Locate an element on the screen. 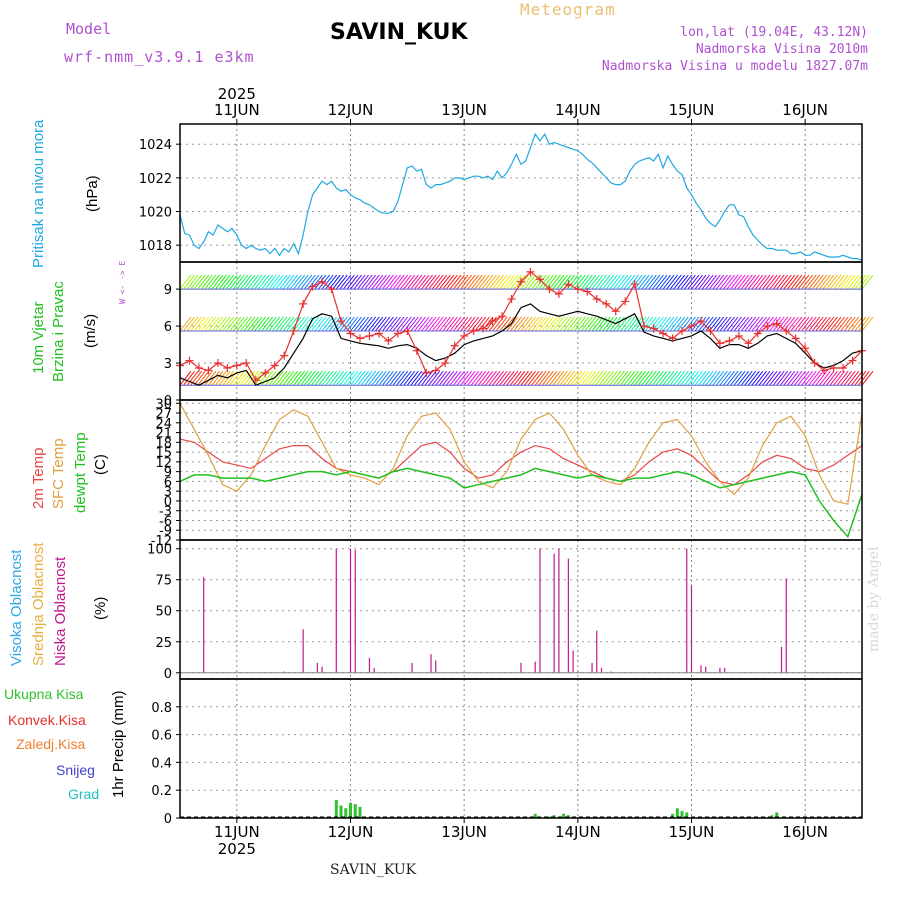  bottom-year-label: 2025 is located at coordinates (237, 849).